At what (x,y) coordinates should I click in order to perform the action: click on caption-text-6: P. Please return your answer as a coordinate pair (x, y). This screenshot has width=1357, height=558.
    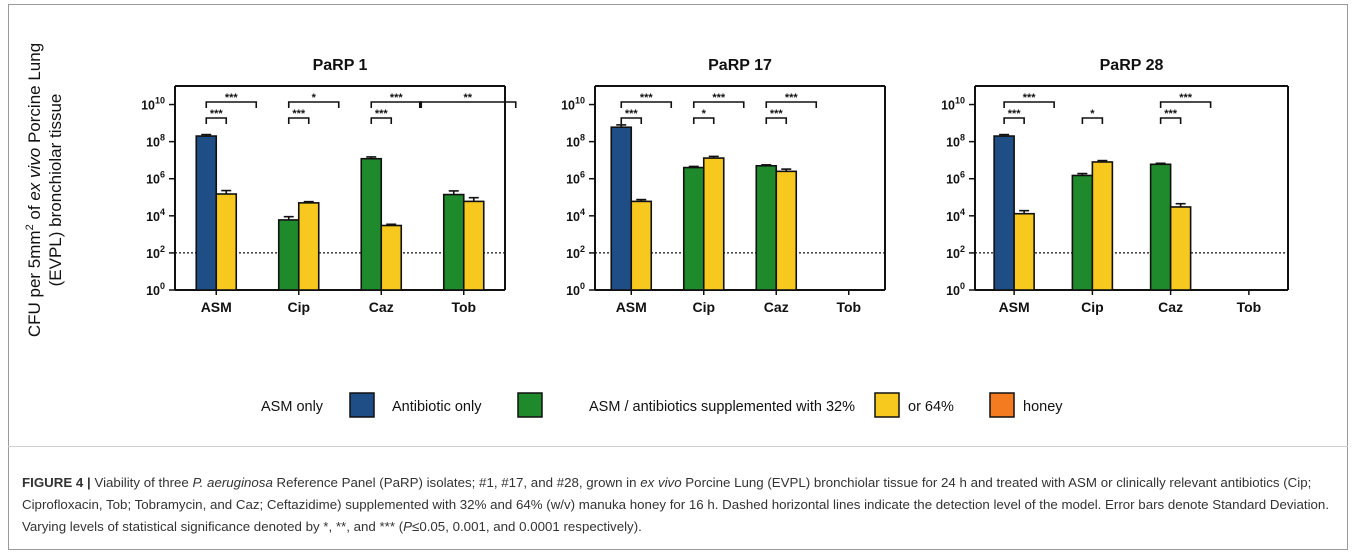
    Looking at the image, I should click on (408, 526).